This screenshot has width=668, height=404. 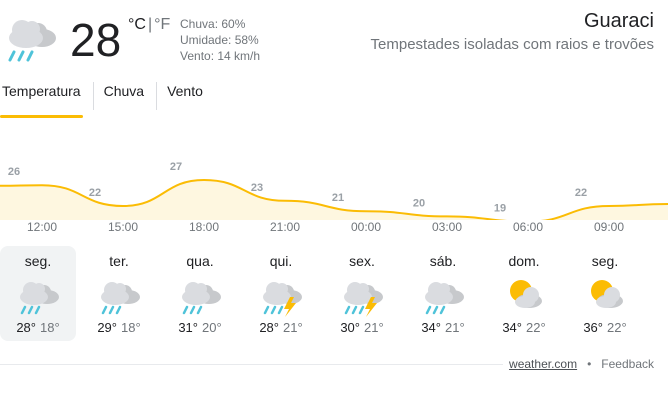 What do you see at coordinates (366, 227) in the screenshot?
I see `time-label: 00:00` at bounding box center [366, 227].